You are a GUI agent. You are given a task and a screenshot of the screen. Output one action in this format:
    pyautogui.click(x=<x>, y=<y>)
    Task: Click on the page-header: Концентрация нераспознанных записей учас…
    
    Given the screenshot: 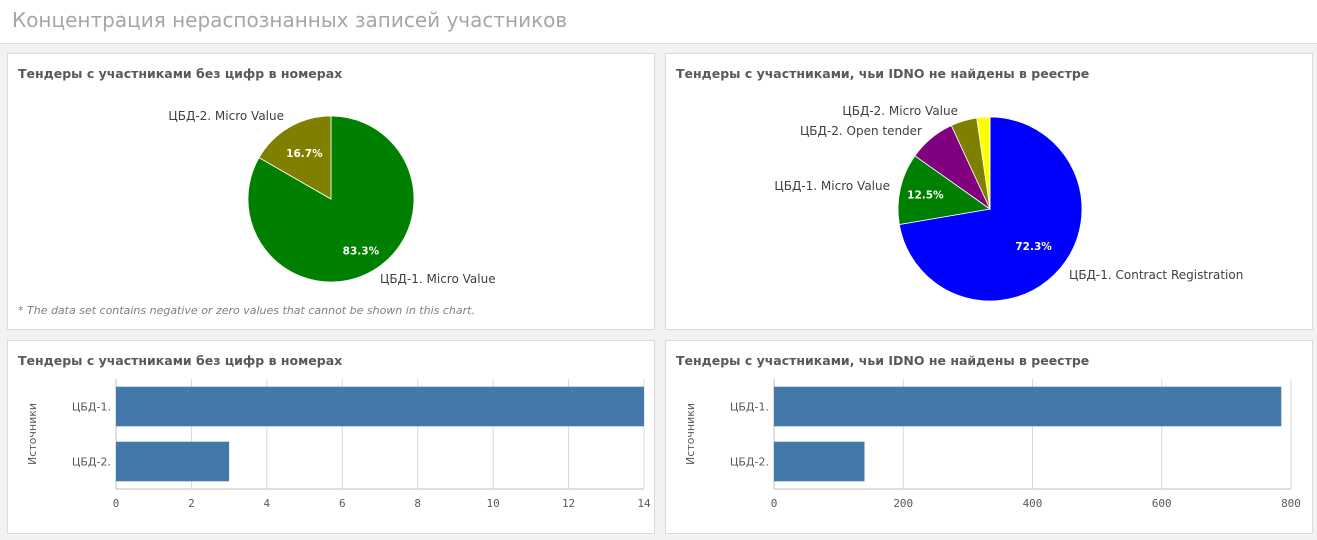 What is the action you would take?
    pyautogui.click(x=658, y=22)
    